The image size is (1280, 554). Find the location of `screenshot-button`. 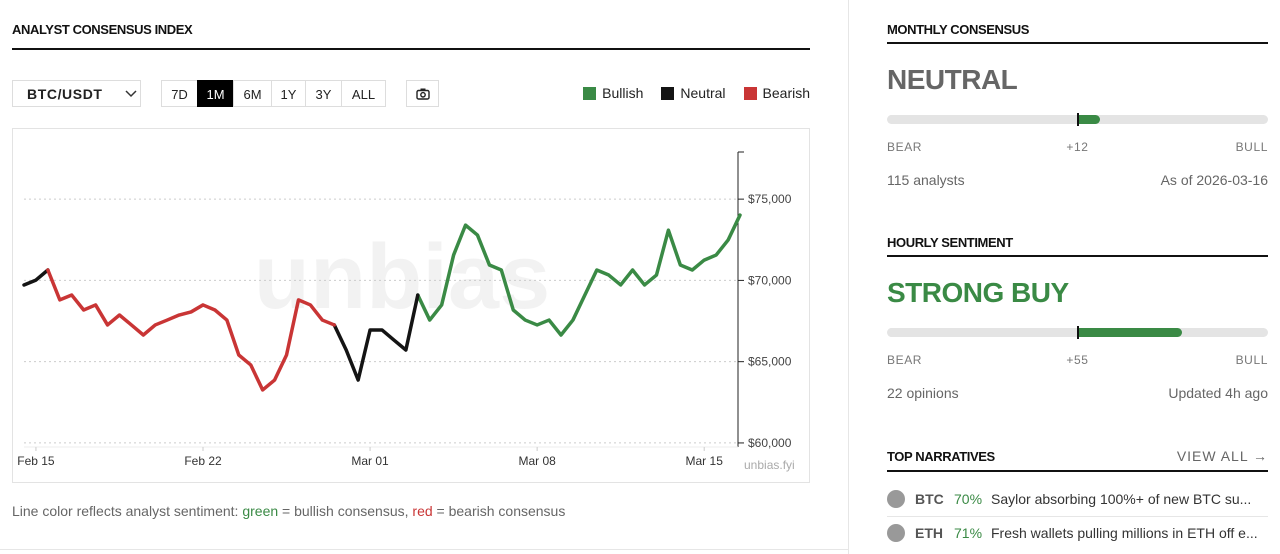

screenshot-button is located at coordinates (422, 93).